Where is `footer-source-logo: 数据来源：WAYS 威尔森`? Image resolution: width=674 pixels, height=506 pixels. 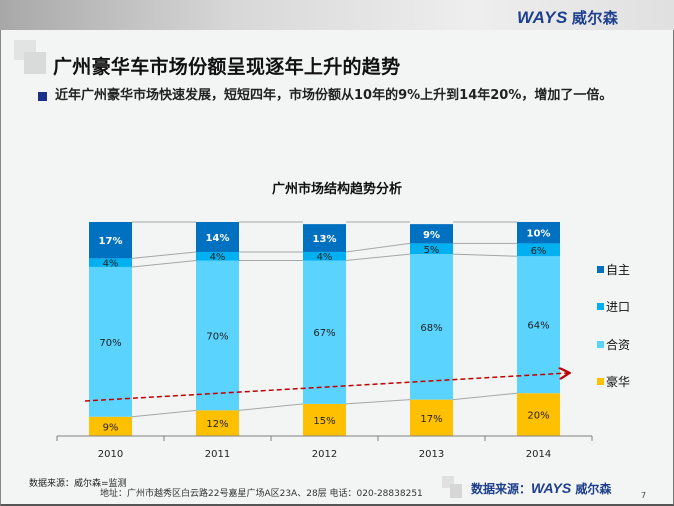 footer-source-logo: 数据来源：WAYS 威尔森 is located at coordinates (541, 488).